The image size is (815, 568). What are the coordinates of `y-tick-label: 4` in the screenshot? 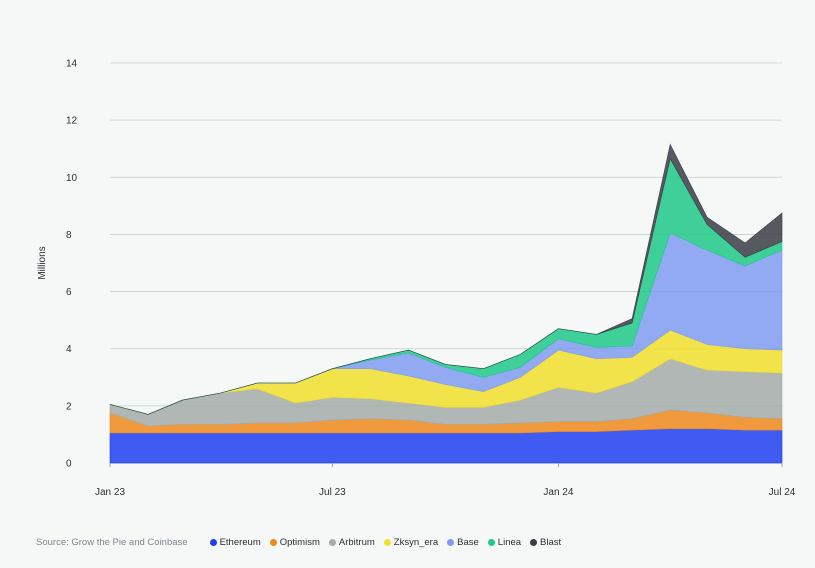 It's located at (69, 349).